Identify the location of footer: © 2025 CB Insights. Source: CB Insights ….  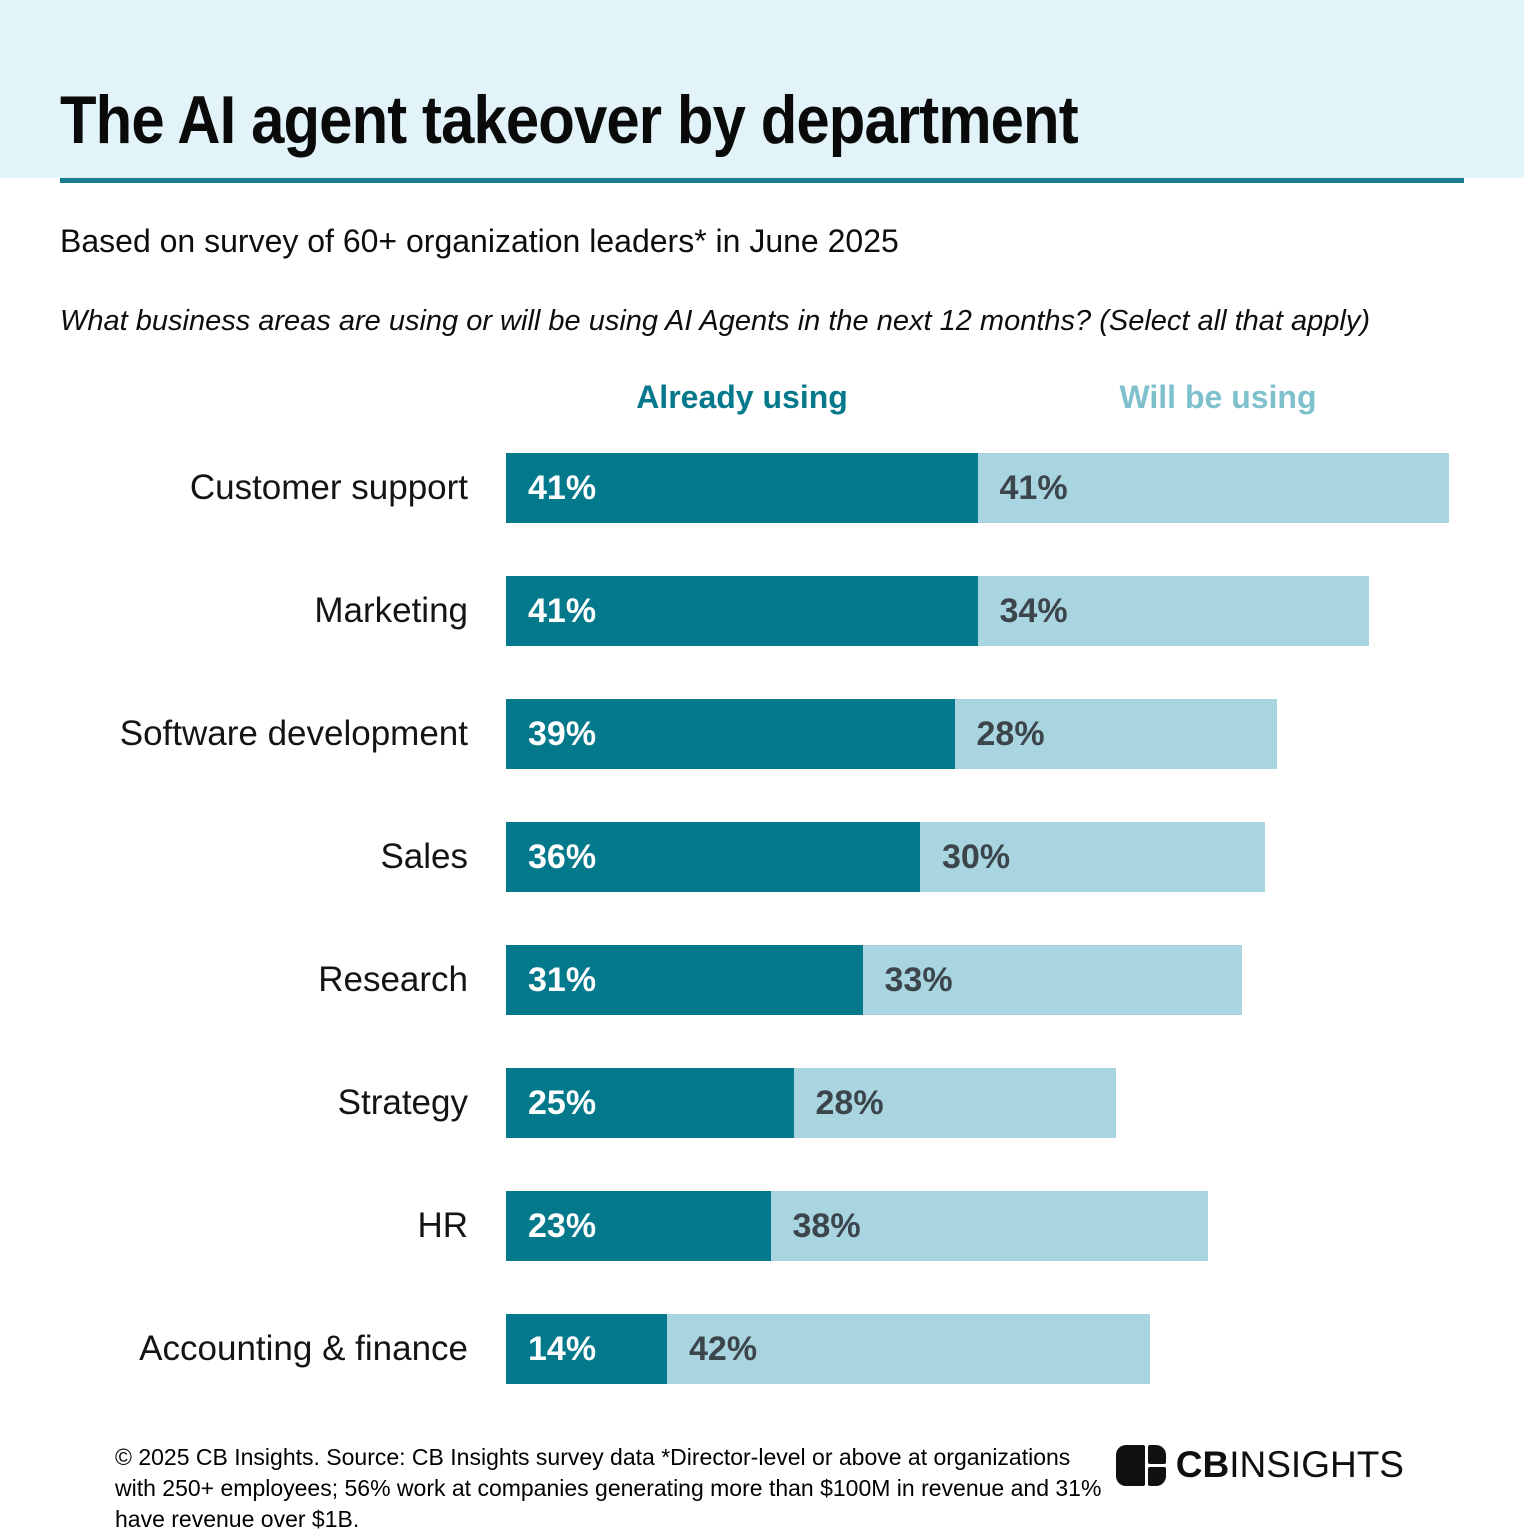
(762, 1488).